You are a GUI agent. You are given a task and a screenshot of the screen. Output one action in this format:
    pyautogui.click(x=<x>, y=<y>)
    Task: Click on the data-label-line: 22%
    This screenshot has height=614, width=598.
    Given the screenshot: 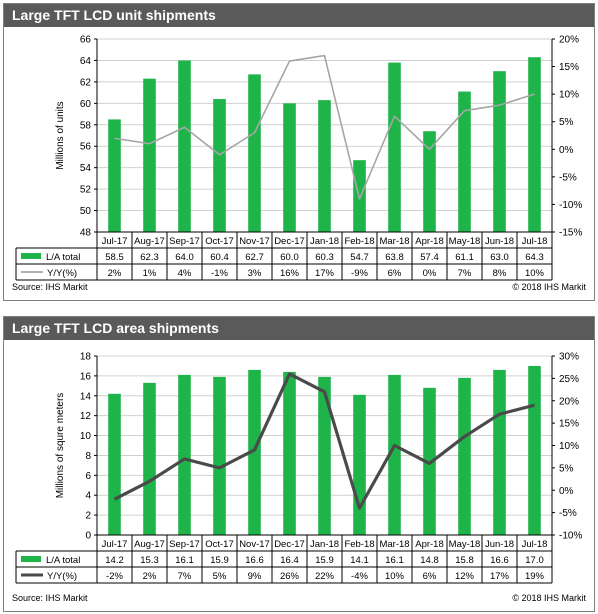 What is the action you would take?
    pyautogui.click(x=325, y=576)
    